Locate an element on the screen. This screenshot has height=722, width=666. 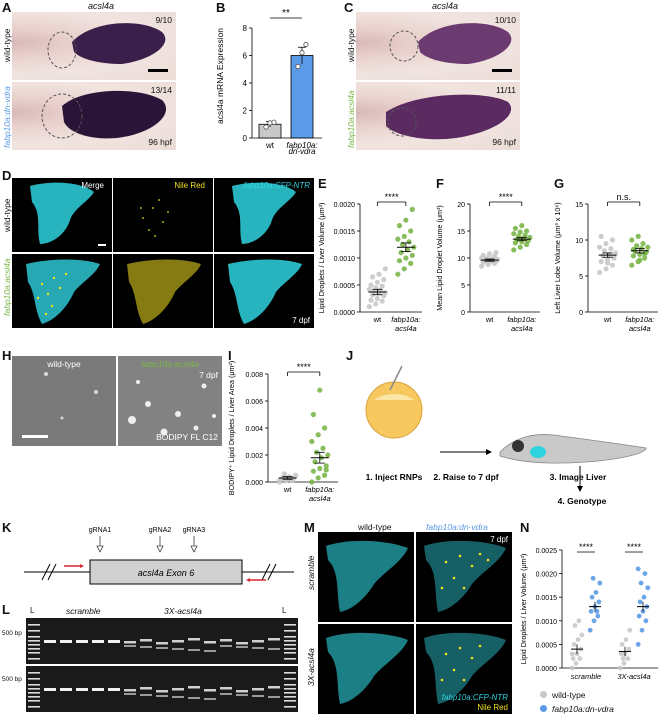
exon-box is located at coordinates (166, 572).